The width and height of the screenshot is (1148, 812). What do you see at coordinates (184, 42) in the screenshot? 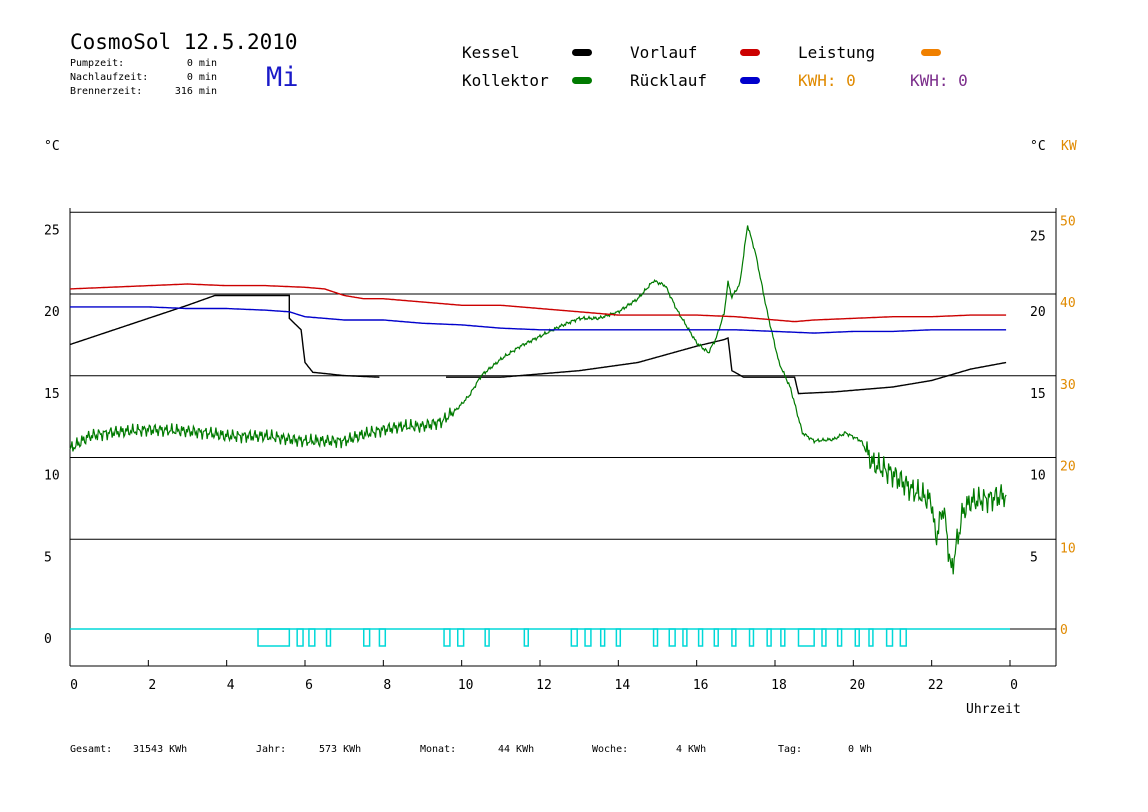
I see `chart-title: CosmoSol 12.5.2010` at bounding box center [184, 42].